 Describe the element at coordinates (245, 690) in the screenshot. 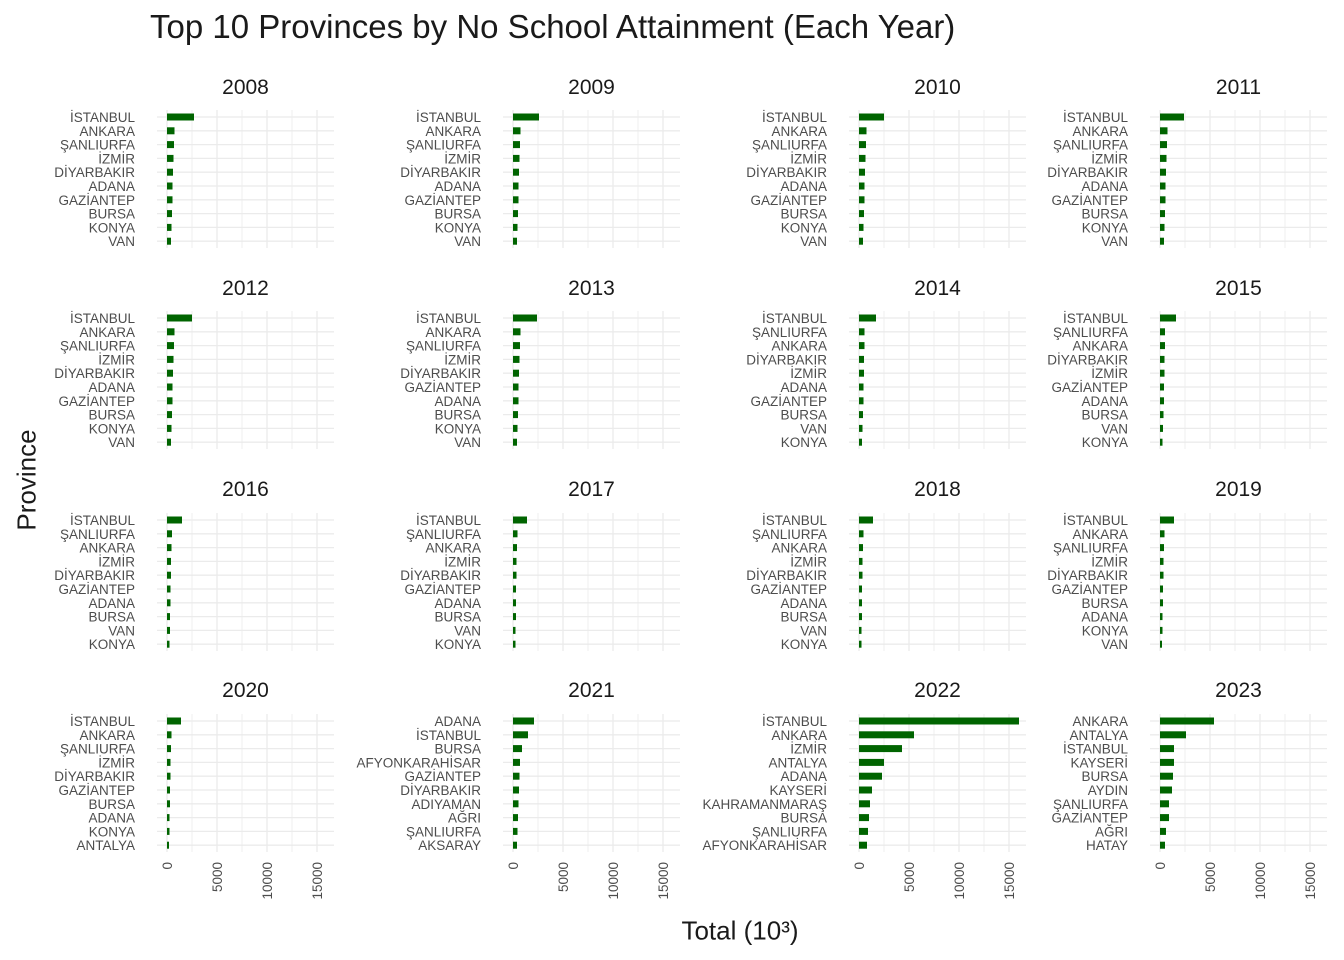

I see `panel-title: 2020` at that location.